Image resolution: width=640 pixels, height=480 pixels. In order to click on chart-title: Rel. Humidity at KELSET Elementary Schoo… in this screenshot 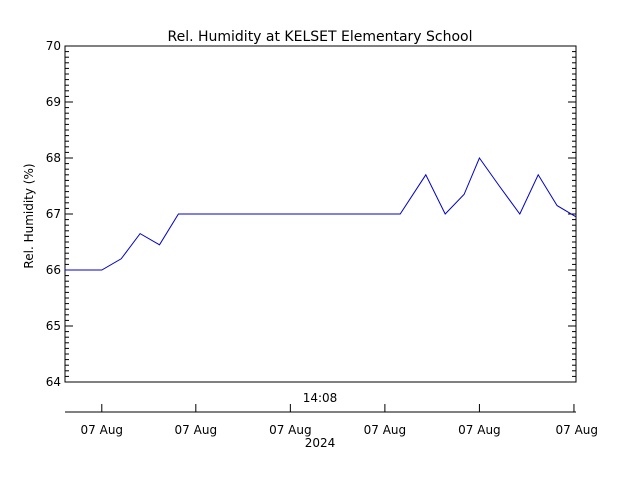, I will do `click(319, 37)`.